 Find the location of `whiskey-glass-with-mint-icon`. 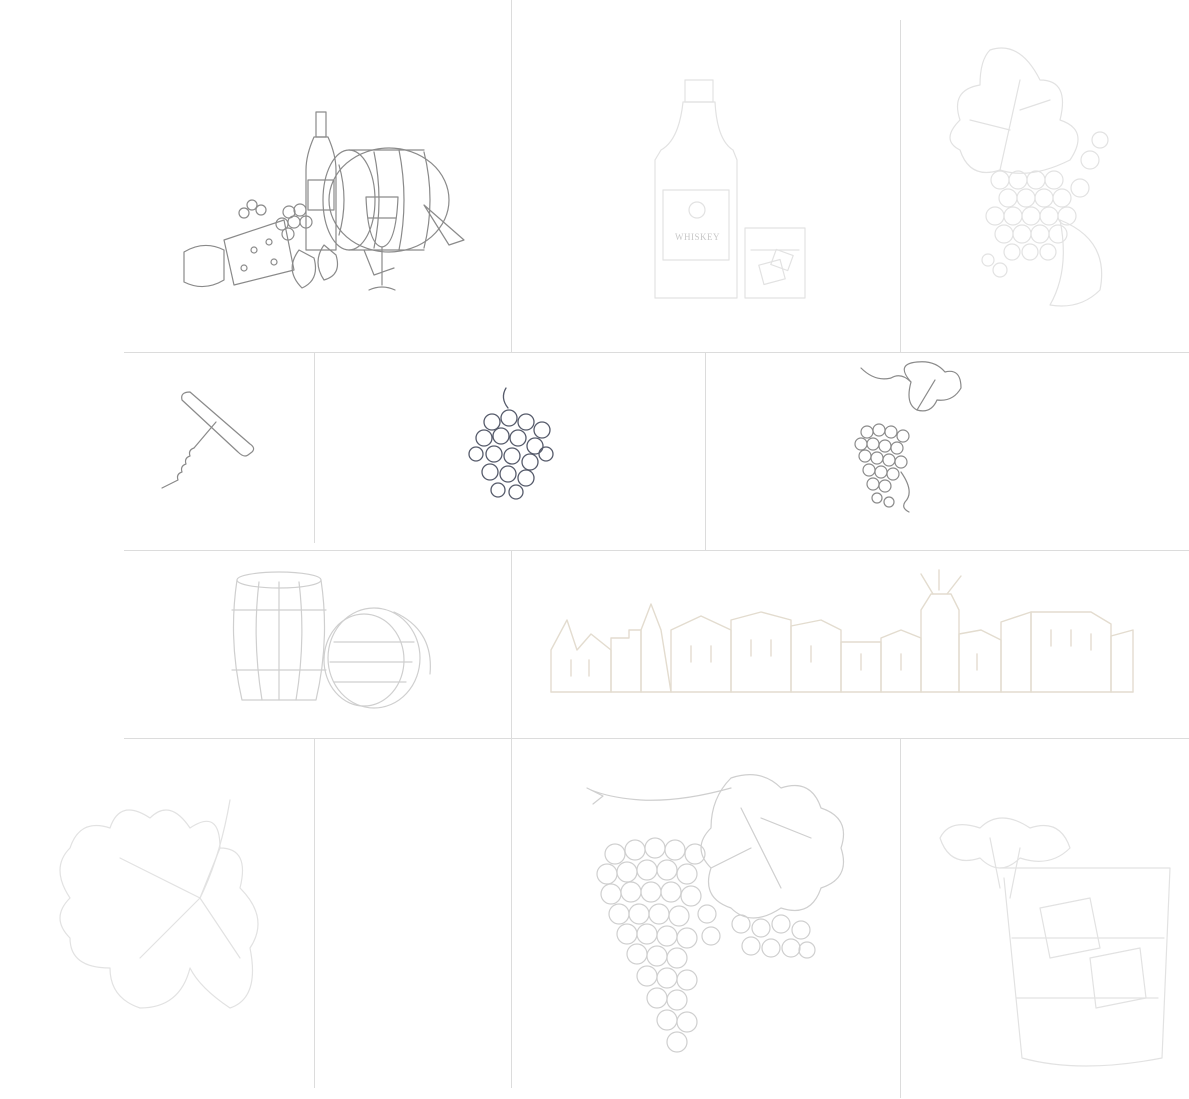

whiskey-glass-with-mint-icon is located at coordinates (1055, 942).